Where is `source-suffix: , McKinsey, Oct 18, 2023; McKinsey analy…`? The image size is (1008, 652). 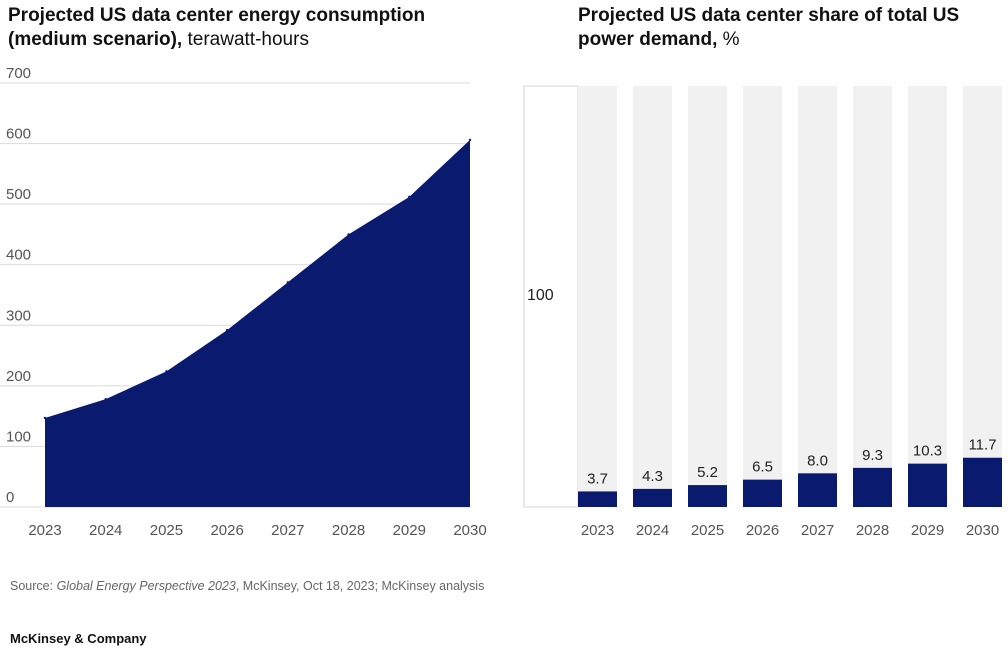 source-suffix: , McKinsey, Oct 18, 2023; McKinsey analy… is located at coordinates (360, 586).